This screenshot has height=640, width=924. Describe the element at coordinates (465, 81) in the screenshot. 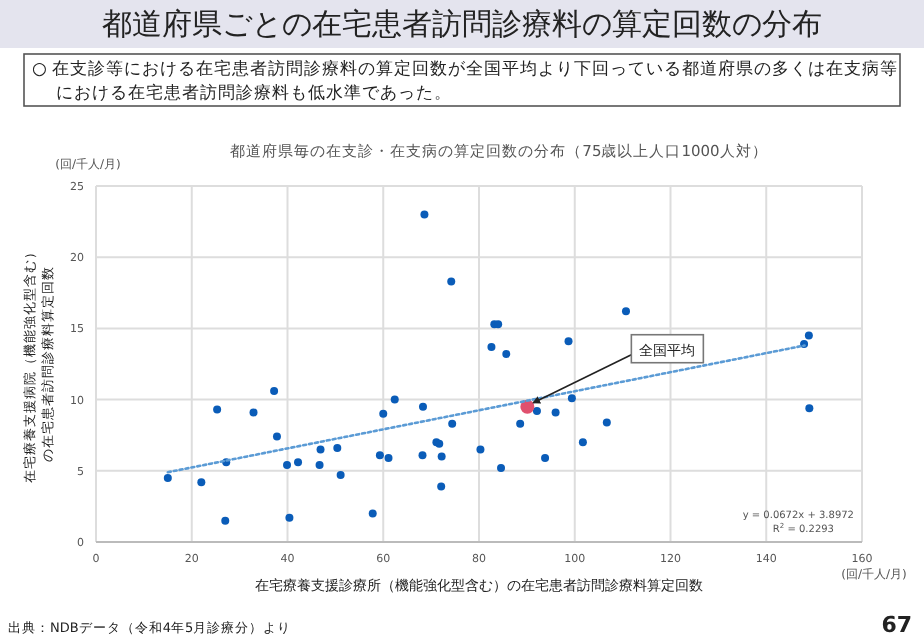

I see `chart-subtitle: ○ 在支診等における在宅患者訪問診療料の算定回数が全国平均より下回っている都道府県の多くは在支病等における在宅患者訪問診療料も低水準であった。` at that location.